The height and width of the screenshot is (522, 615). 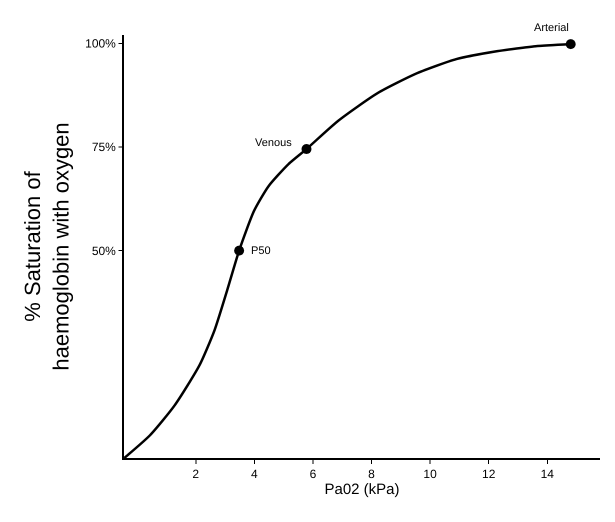 I want to click on x-tick-label: 8, so click(x=372, y=474).